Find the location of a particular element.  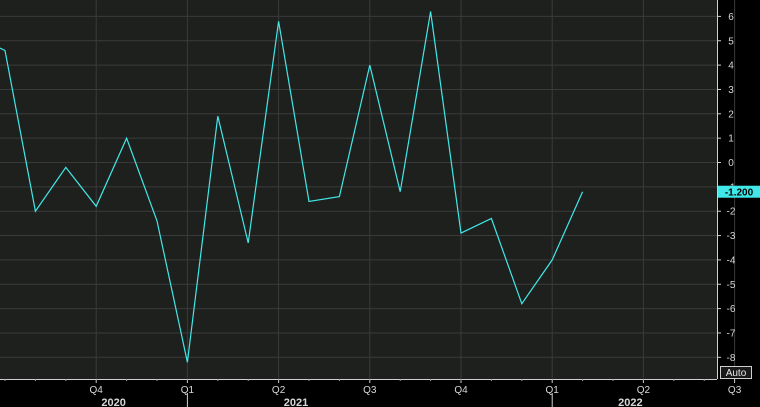

y-tick-label: 3 is located at coordinates (731, 90).